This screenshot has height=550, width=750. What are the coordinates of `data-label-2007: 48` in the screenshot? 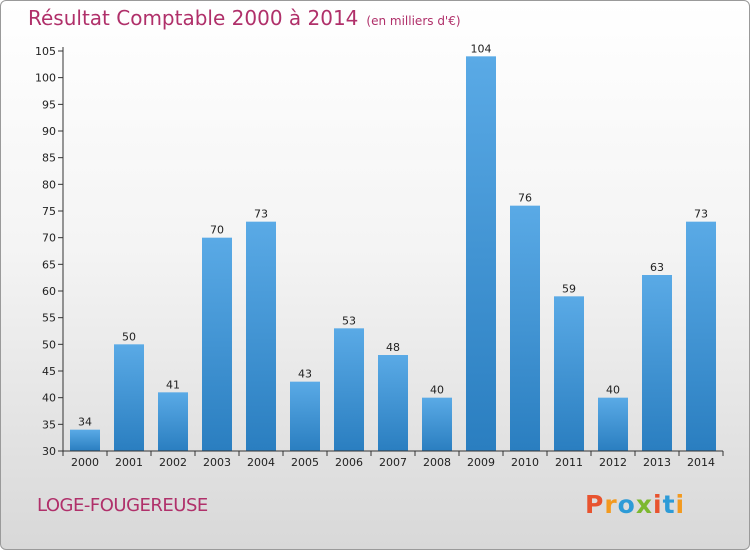 It's located at (393, 347).